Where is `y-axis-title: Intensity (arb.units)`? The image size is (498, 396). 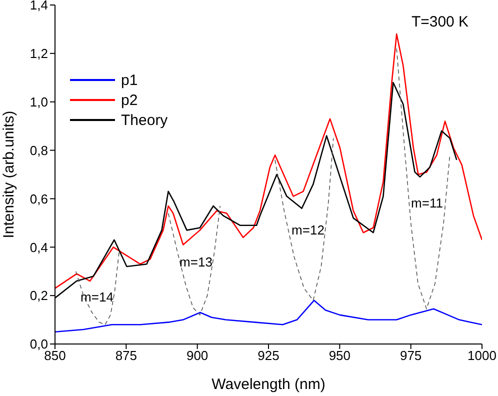 y-axis-title: Intensity (arb.units) is located at coordinates (9, 174).